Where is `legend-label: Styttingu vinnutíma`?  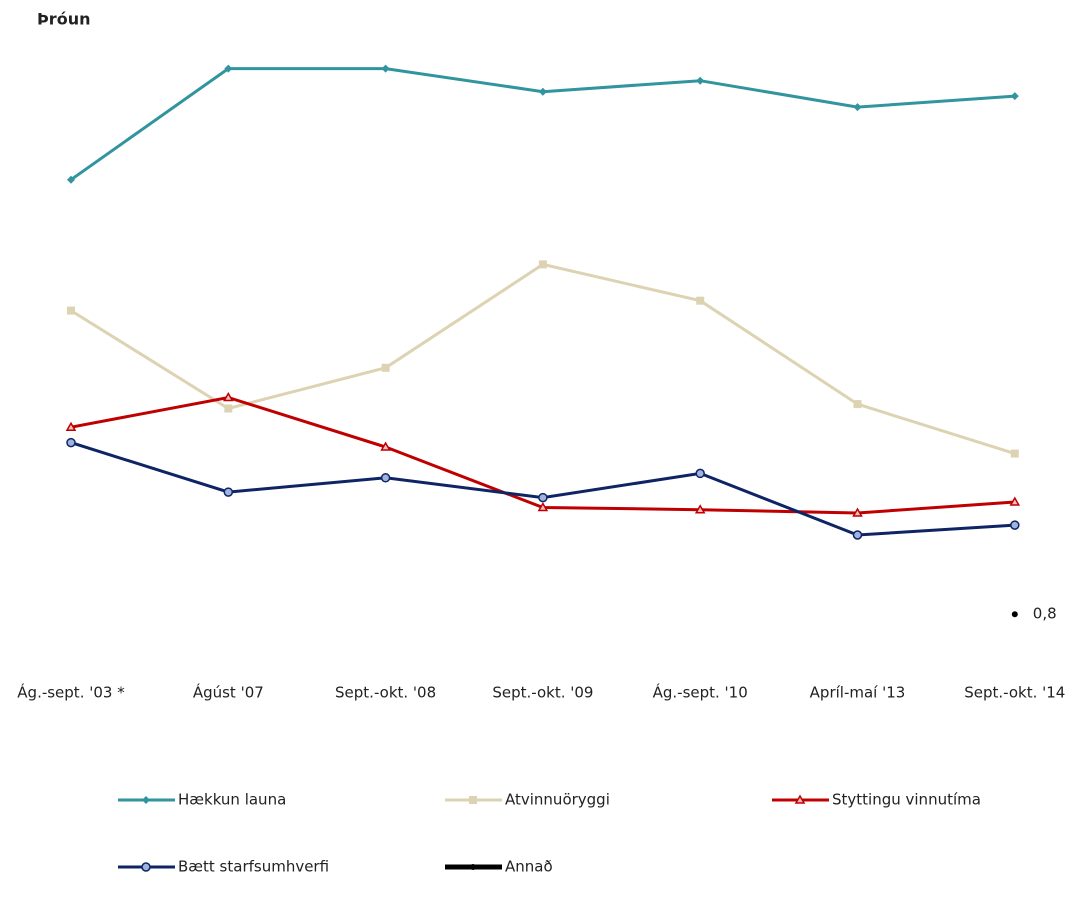
legend-label: Styttingu vinnutíma is located at coordinates (906, 800).